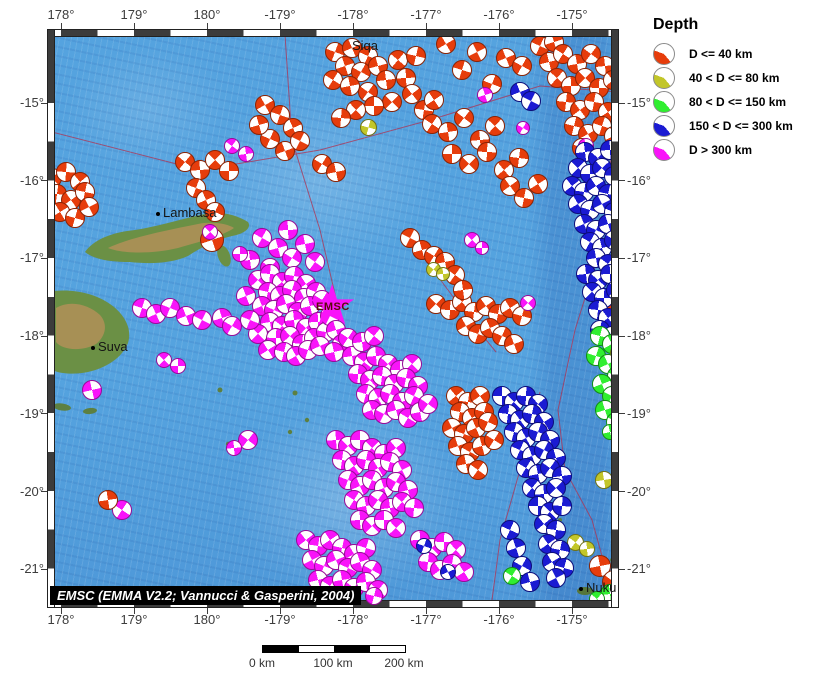  What do you see at coordinates (333, 307) in the screenshot?
I see `emsc-star-label: EMSC` at bounding box center [333, 307].